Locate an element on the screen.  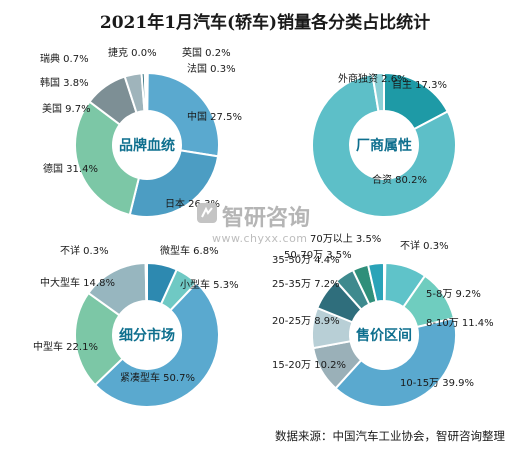
slice-label-捷克: 捷克 0.0% is located at coordinates (132, 52).